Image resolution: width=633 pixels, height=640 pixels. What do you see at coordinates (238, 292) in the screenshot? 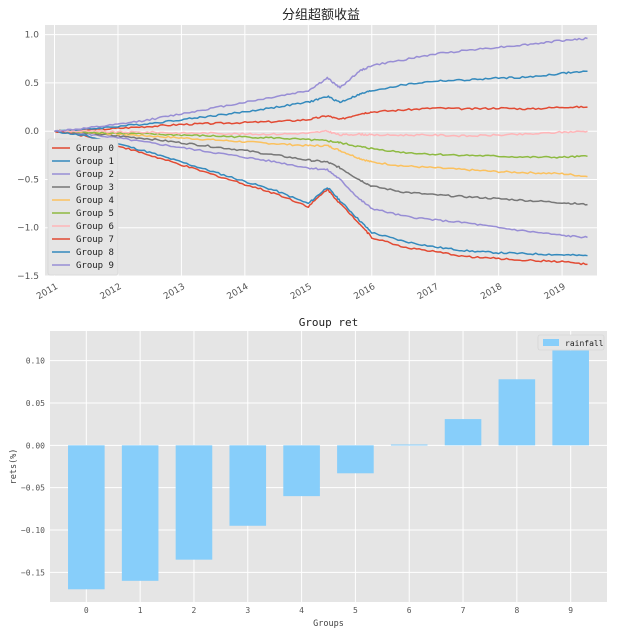
I see `line-chart-x-tick-label: 2014` at bounding box center [238, 292].